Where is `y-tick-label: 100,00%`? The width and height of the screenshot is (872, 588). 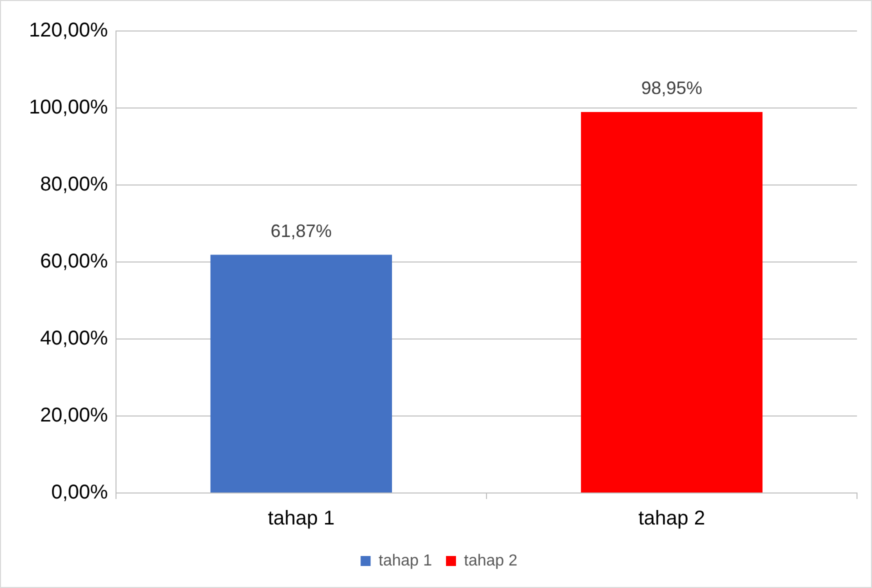
y-tick-label: 100,00% is located at coordinates (68, 107).